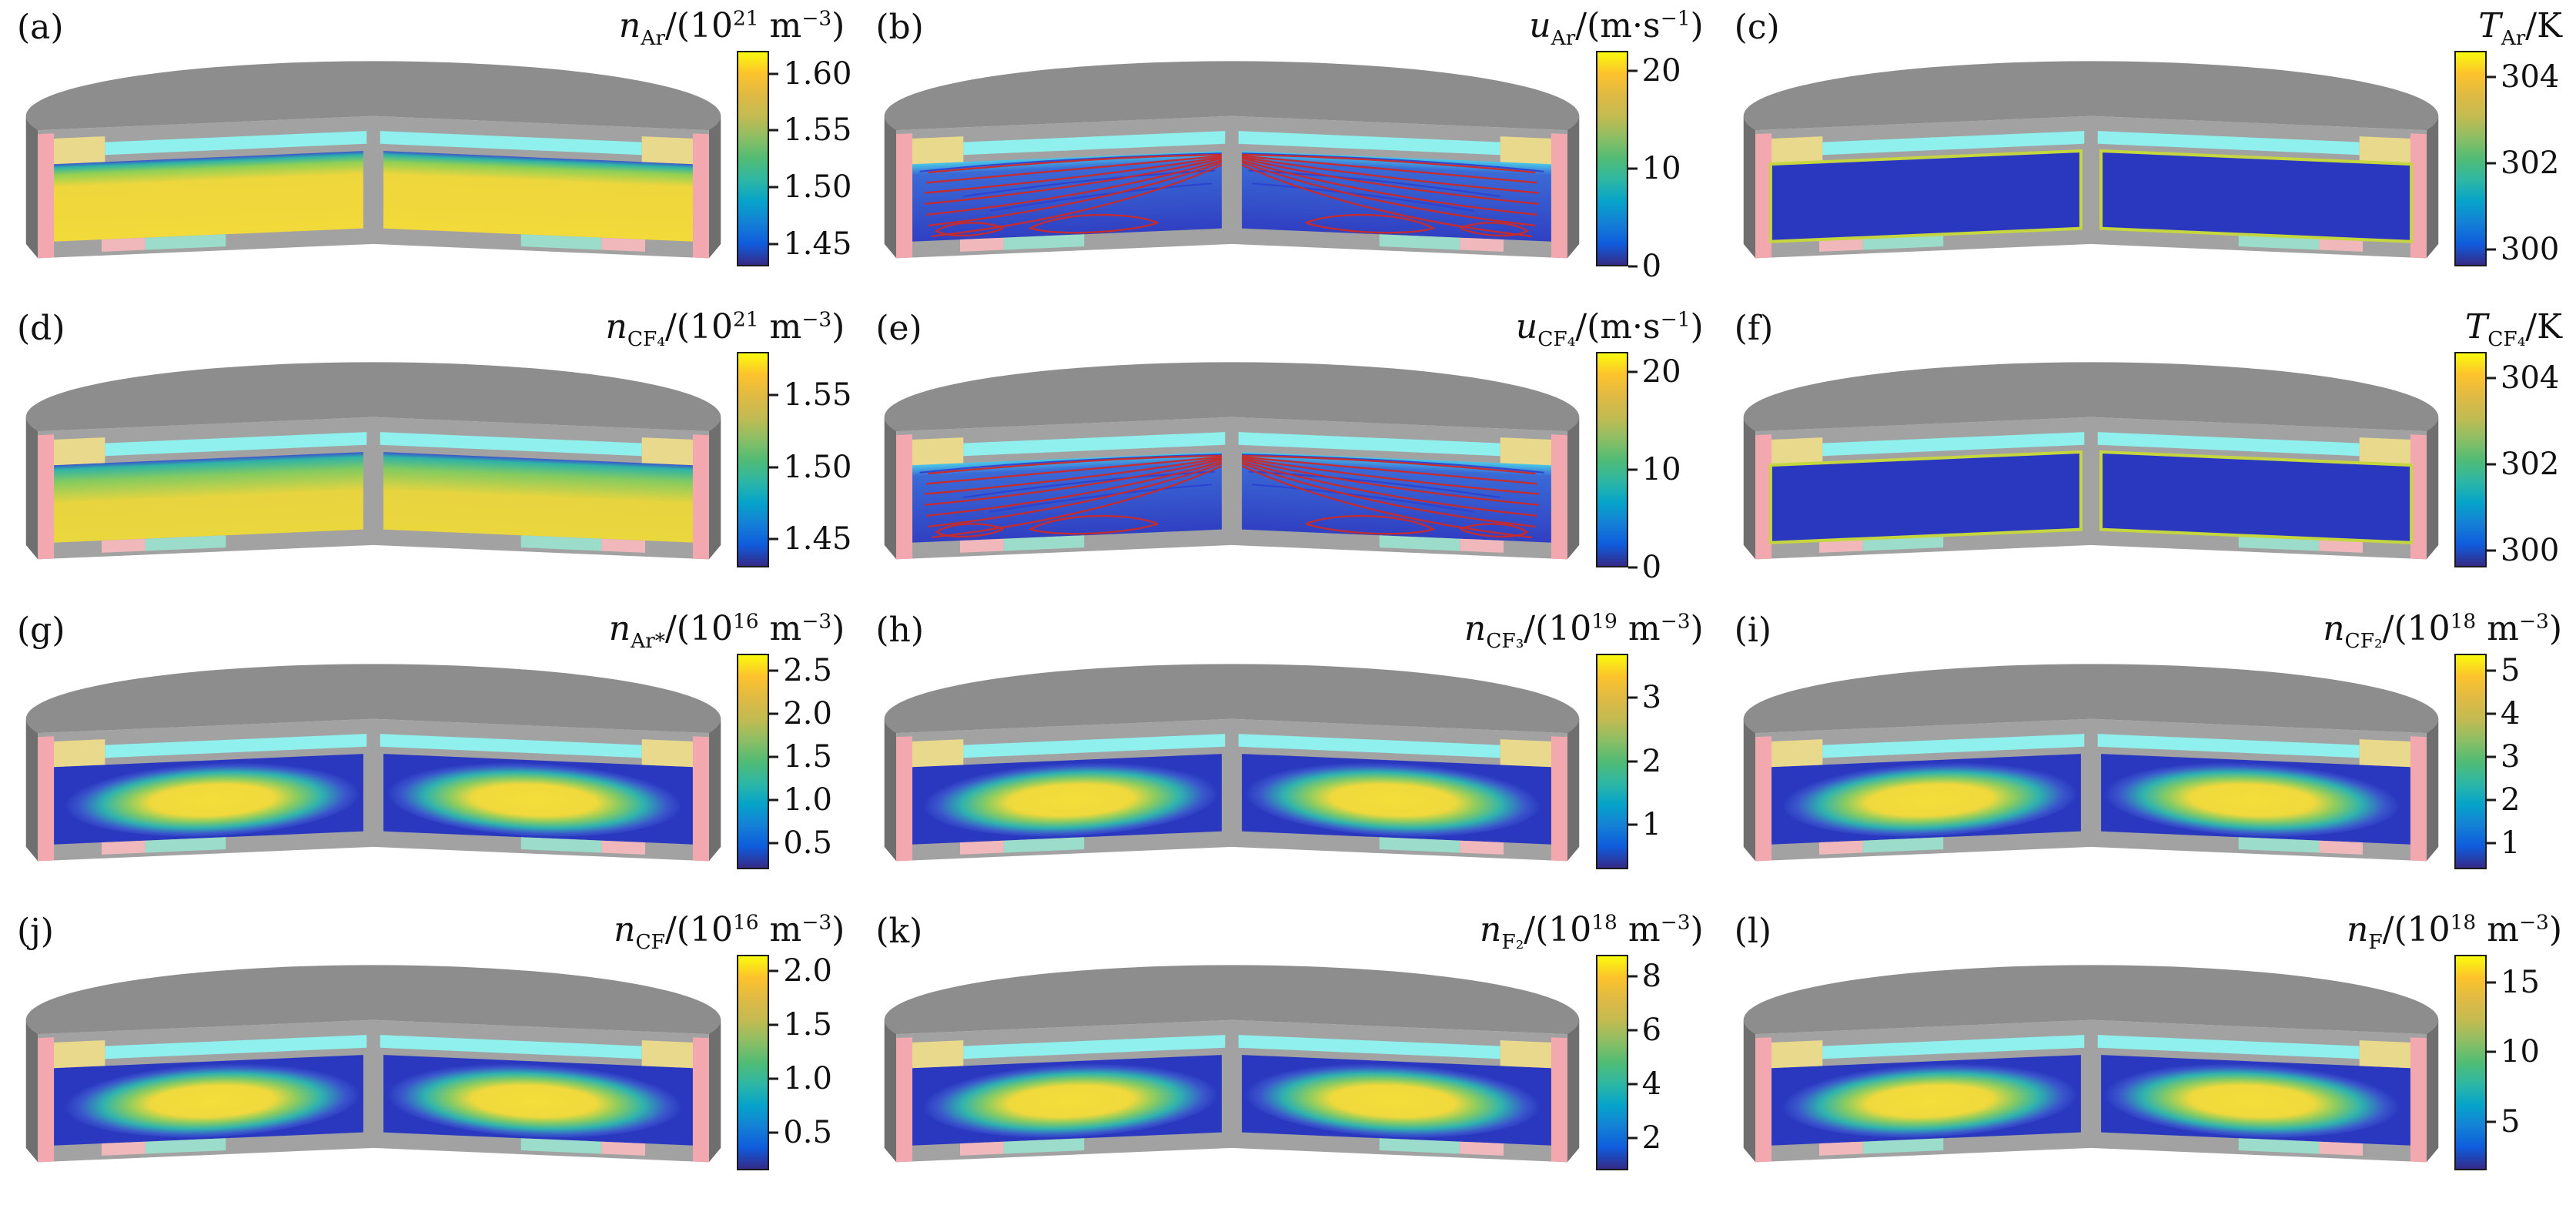 This screenshot has width=2576, height=1205. I want to click on colorbar: 2.0 1.5 1.0 0.5, so click(794, 1070).